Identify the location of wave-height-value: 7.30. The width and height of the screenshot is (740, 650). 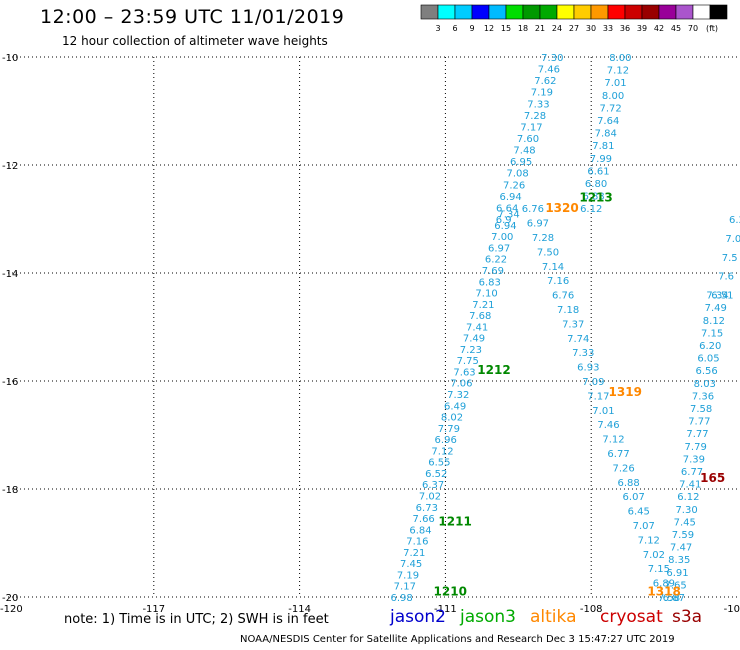
(552, 58).